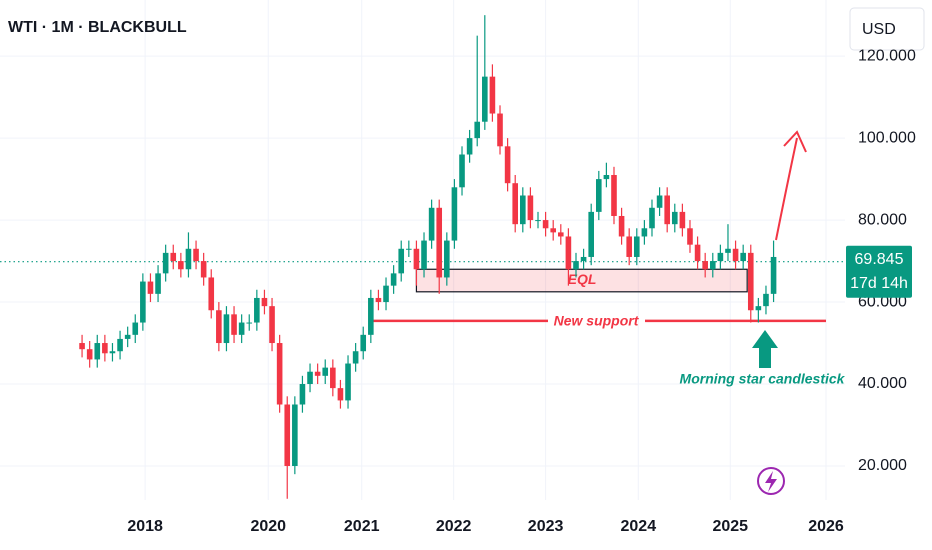 The image size is (932, 550). I want to click on x-tick-label: 2026, so click(826, 526).